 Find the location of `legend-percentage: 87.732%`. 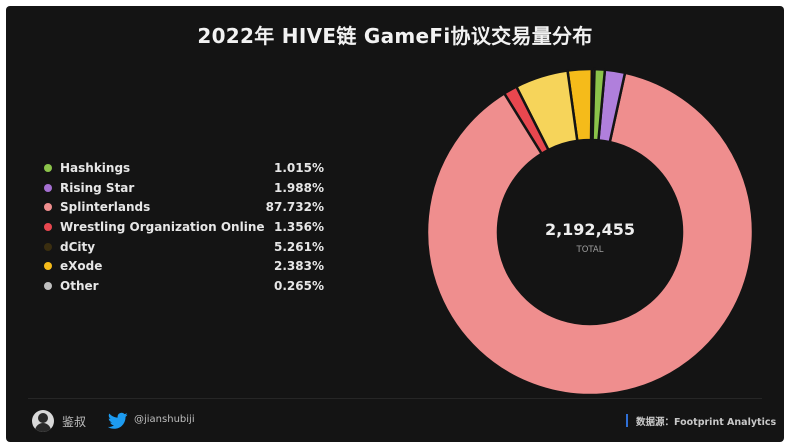

legend-percentage: 87.732% is located at coordinates (294, 207).